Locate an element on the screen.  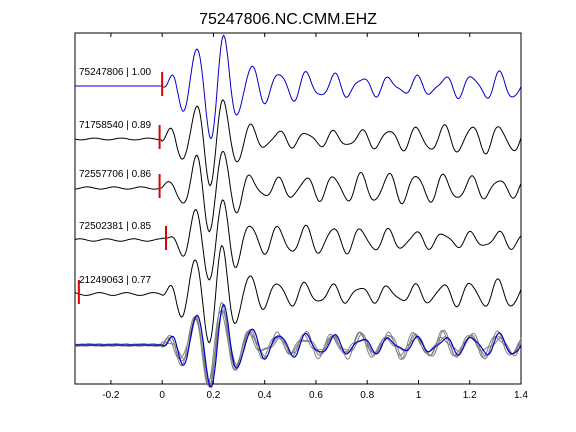
x-tick-label: 0.2 is located at coordinates (213, 395).